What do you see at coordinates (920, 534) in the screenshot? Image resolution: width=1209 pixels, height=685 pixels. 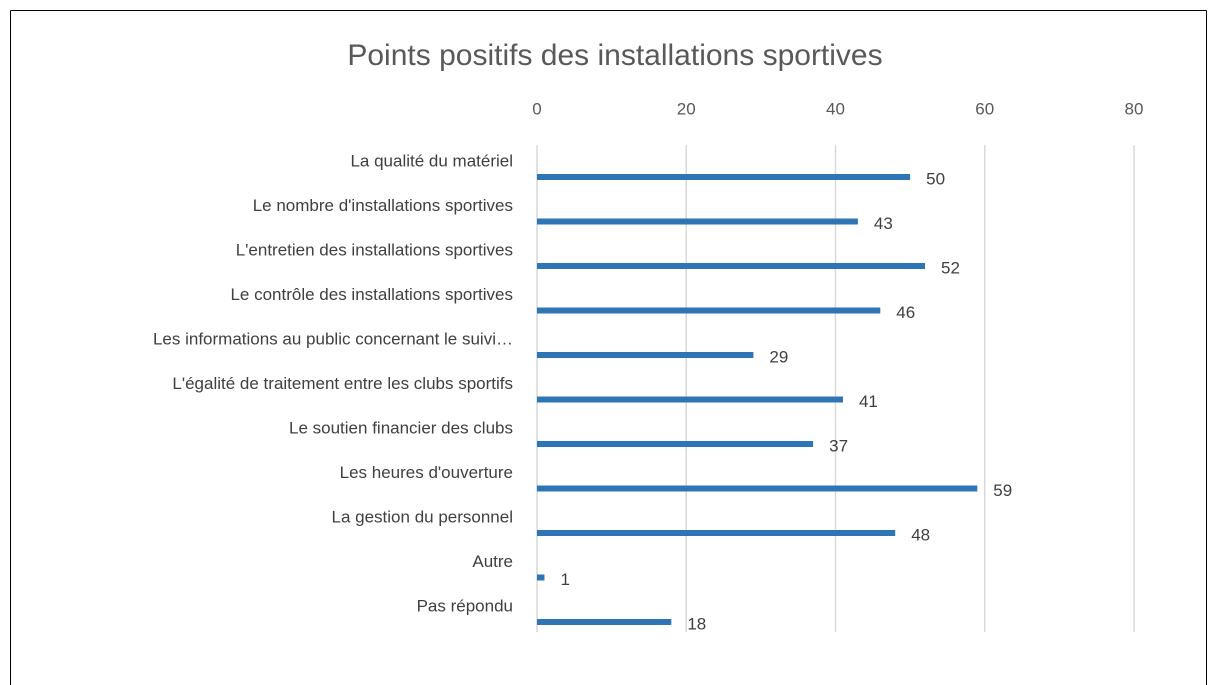 I see `data-label: 48` at bounding box center [920, 534].